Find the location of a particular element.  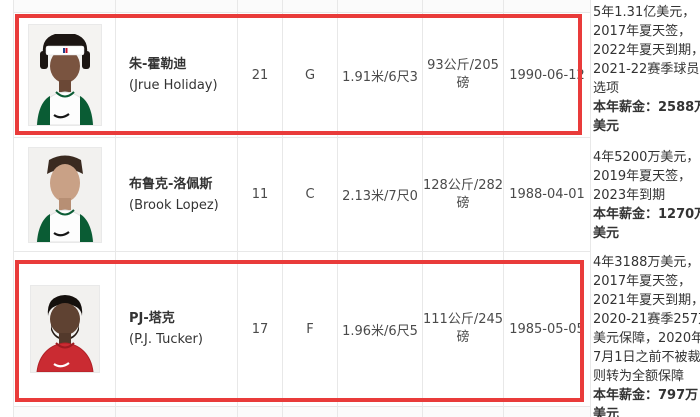

player-weight: 93公斤/205磅 is located at coordinates (463, 75).